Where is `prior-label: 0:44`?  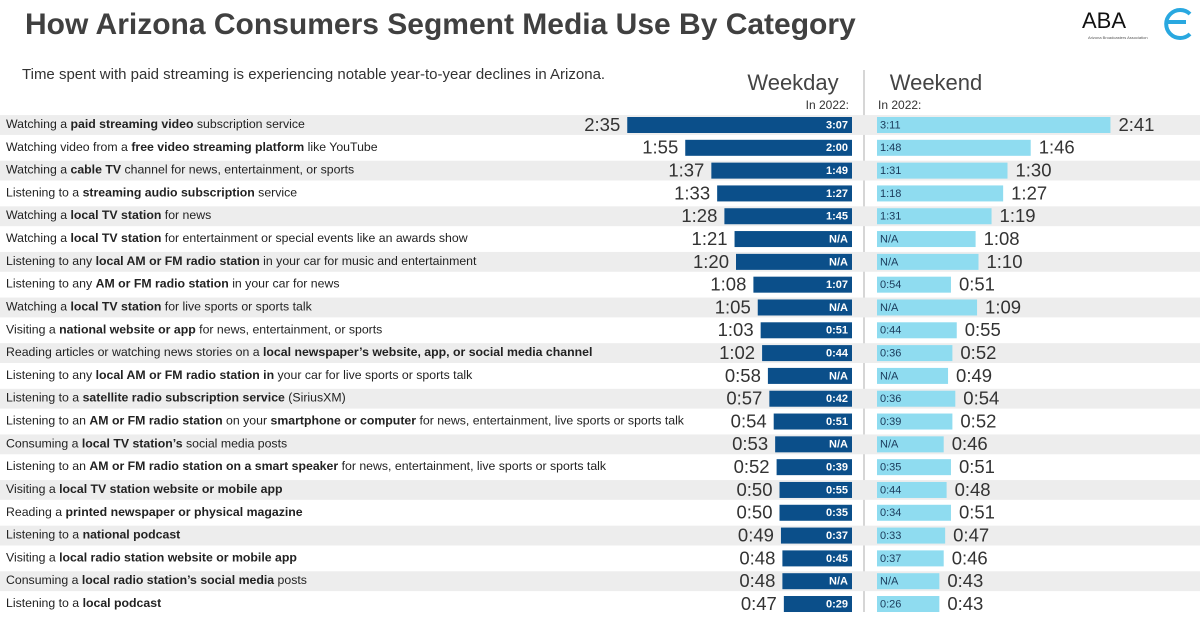 prior-label: 0:44 is located at coordinates (890, 490).